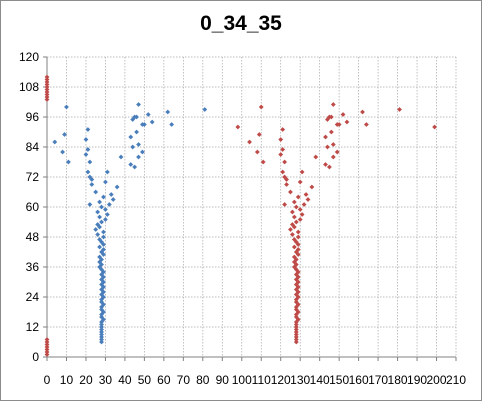 The height and width of the screenshot is (401, 482). I want to click on x-tick-label: 140, so click(320, 380).